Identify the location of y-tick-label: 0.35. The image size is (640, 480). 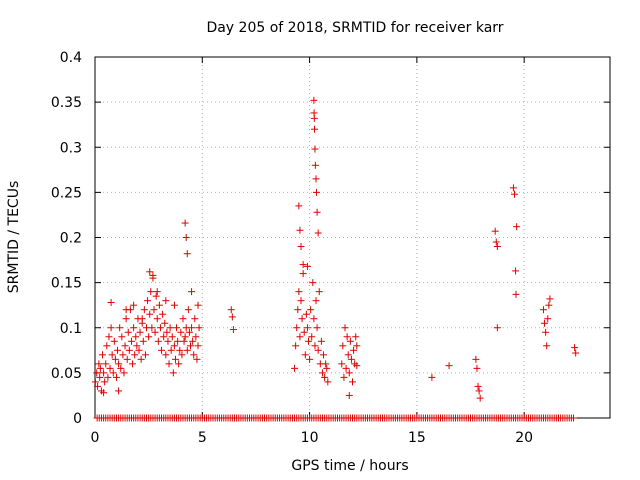
(66, 103).